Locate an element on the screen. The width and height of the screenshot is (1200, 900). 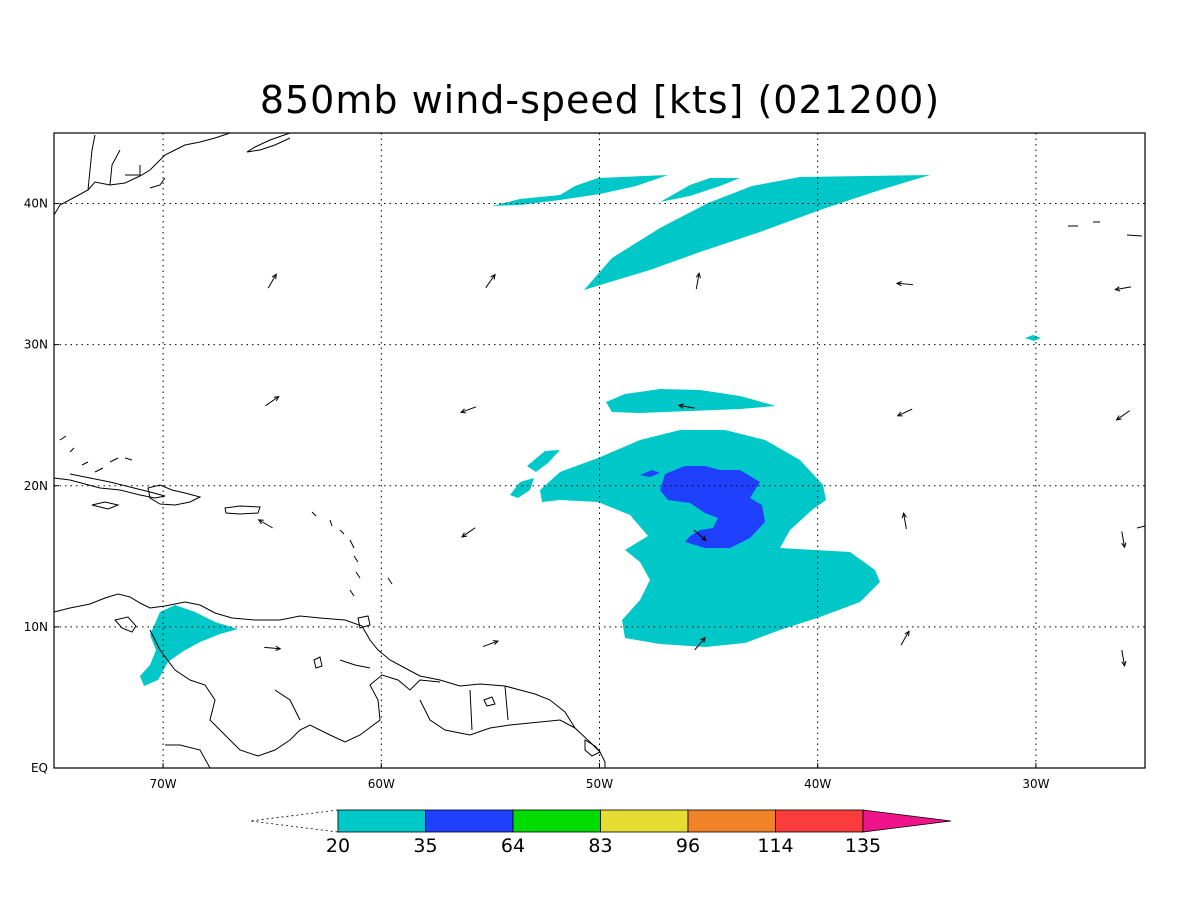
lat-tick-label-3: 30N is located at coordinates (36, 345).